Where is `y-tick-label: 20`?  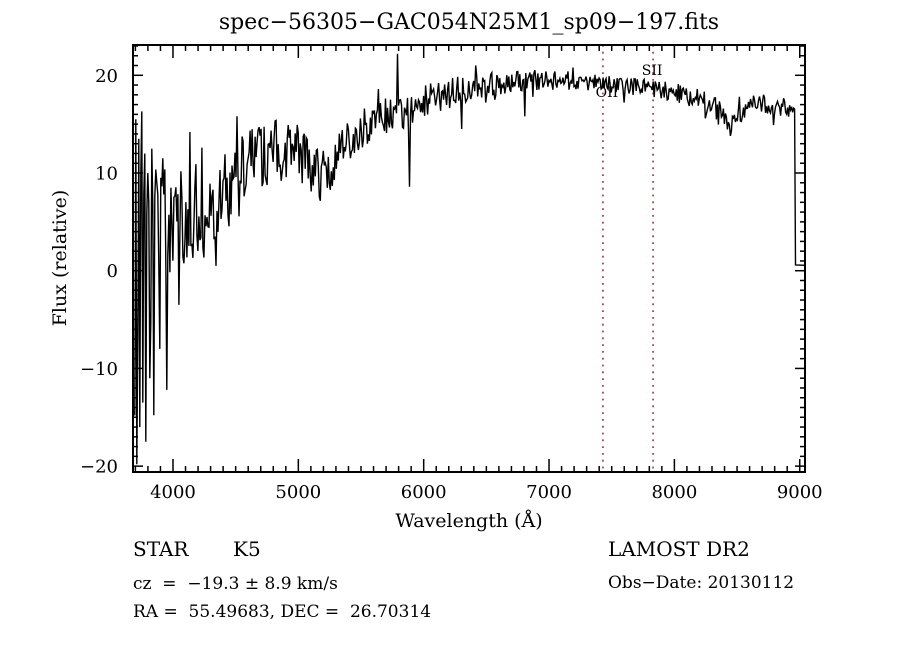 y-tick-label: 20 is located at coordinates (106, 76).